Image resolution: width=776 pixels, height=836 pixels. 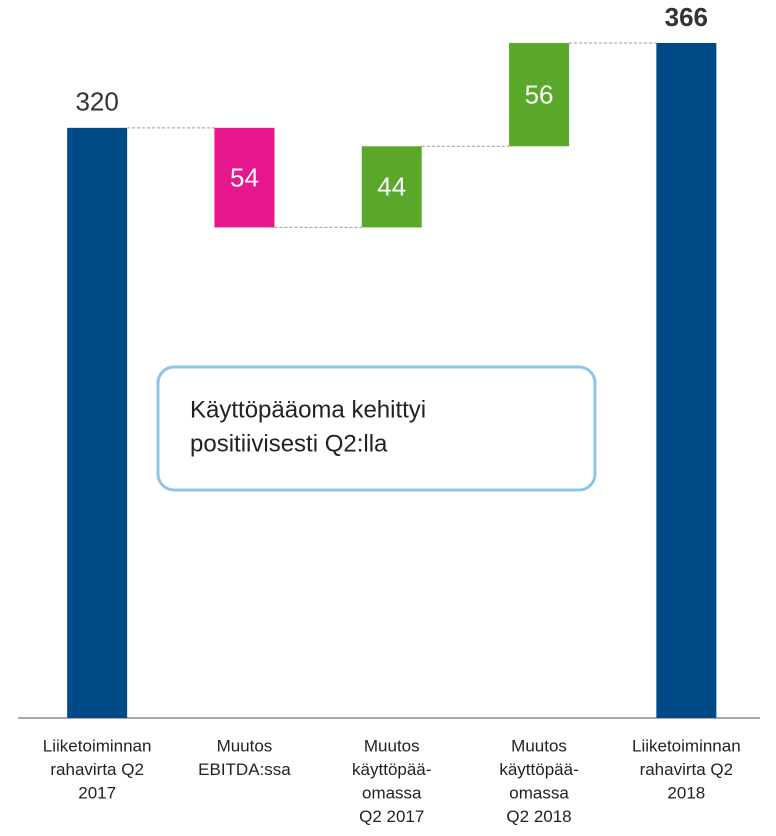 I want to click on data-label: 56, so click(x=539, y=95).